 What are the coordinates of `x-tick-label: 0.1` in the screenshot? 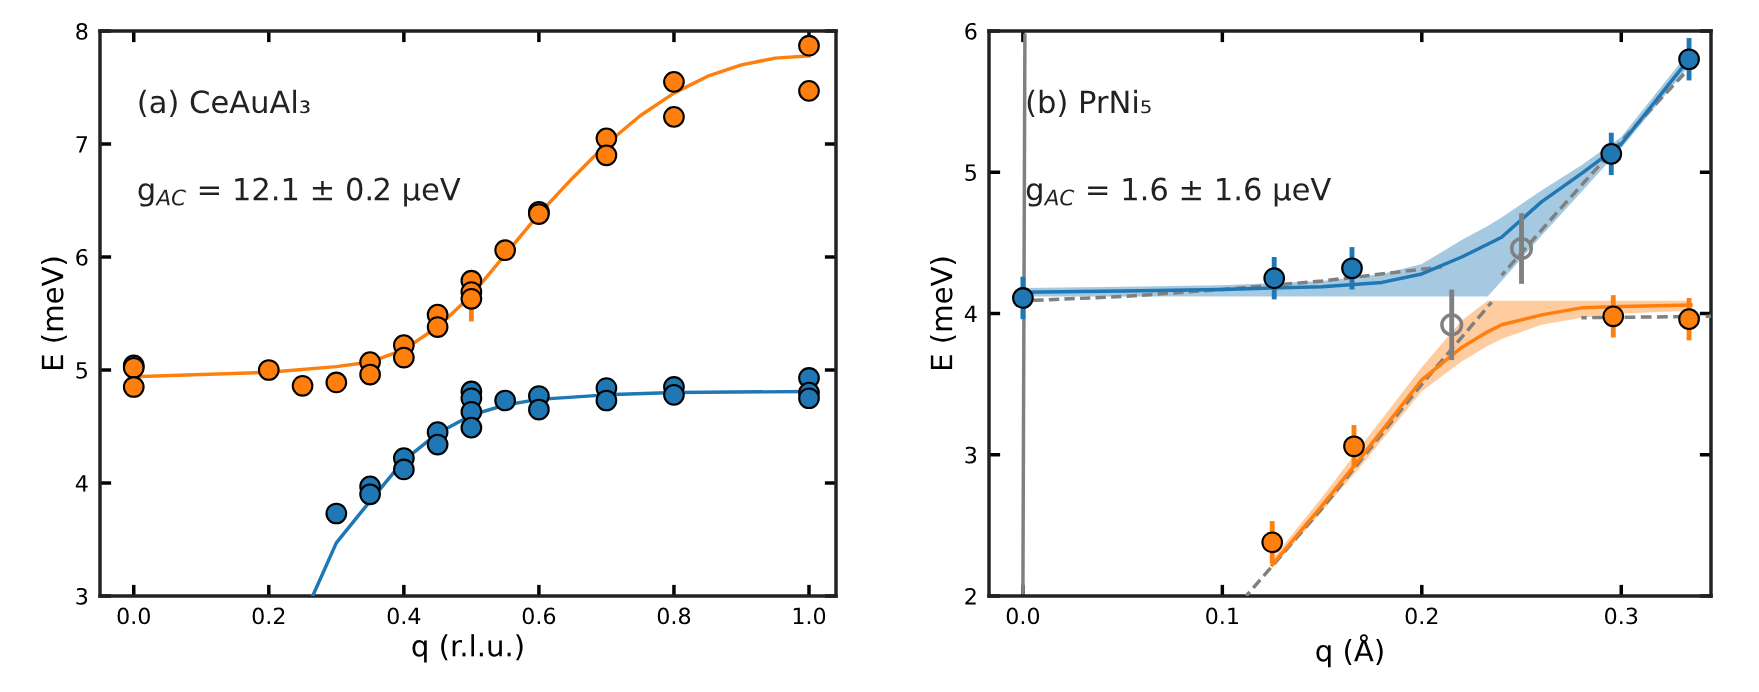 It's located at (1222, 616).